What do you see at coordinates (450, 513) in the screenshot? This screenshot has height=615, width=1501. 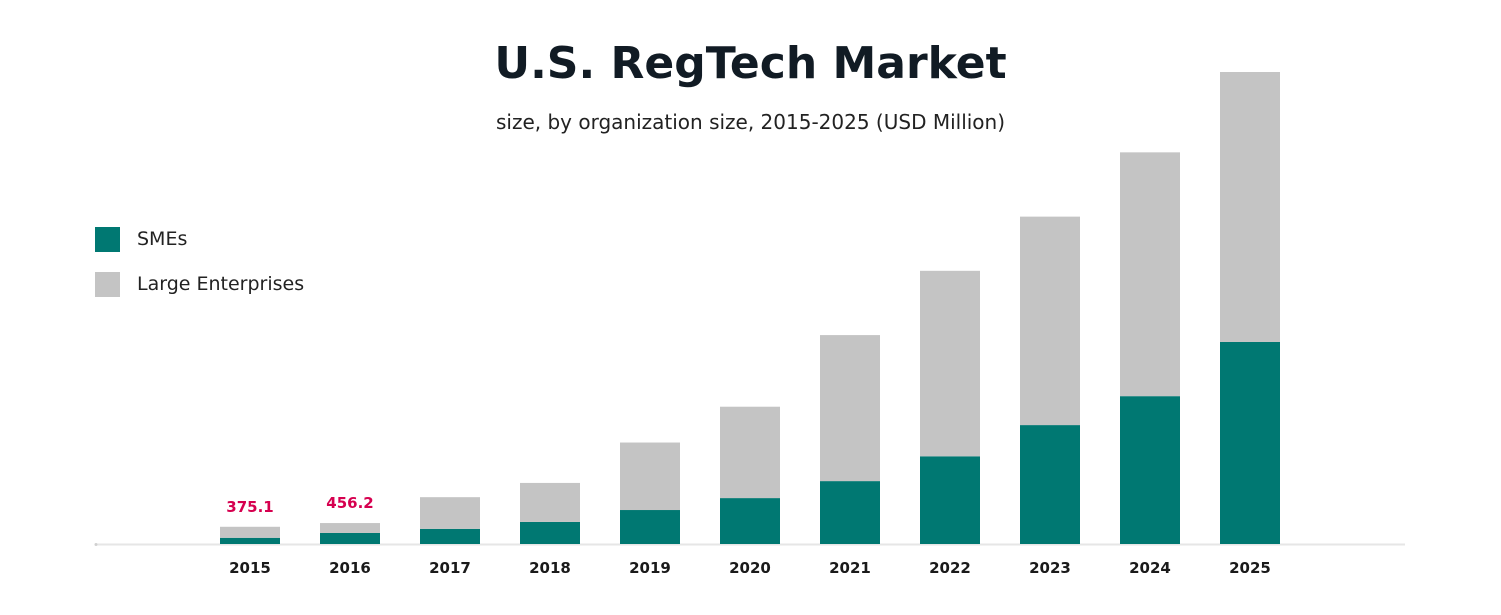 I see `bar-large-enterprises-2017` at bounding box center [450, 513].